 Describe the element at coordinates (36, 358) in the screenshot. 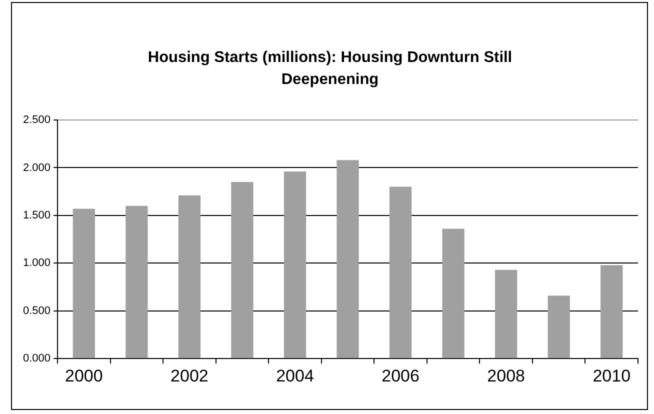

I see `y-tick-label: 0.000` at that location.